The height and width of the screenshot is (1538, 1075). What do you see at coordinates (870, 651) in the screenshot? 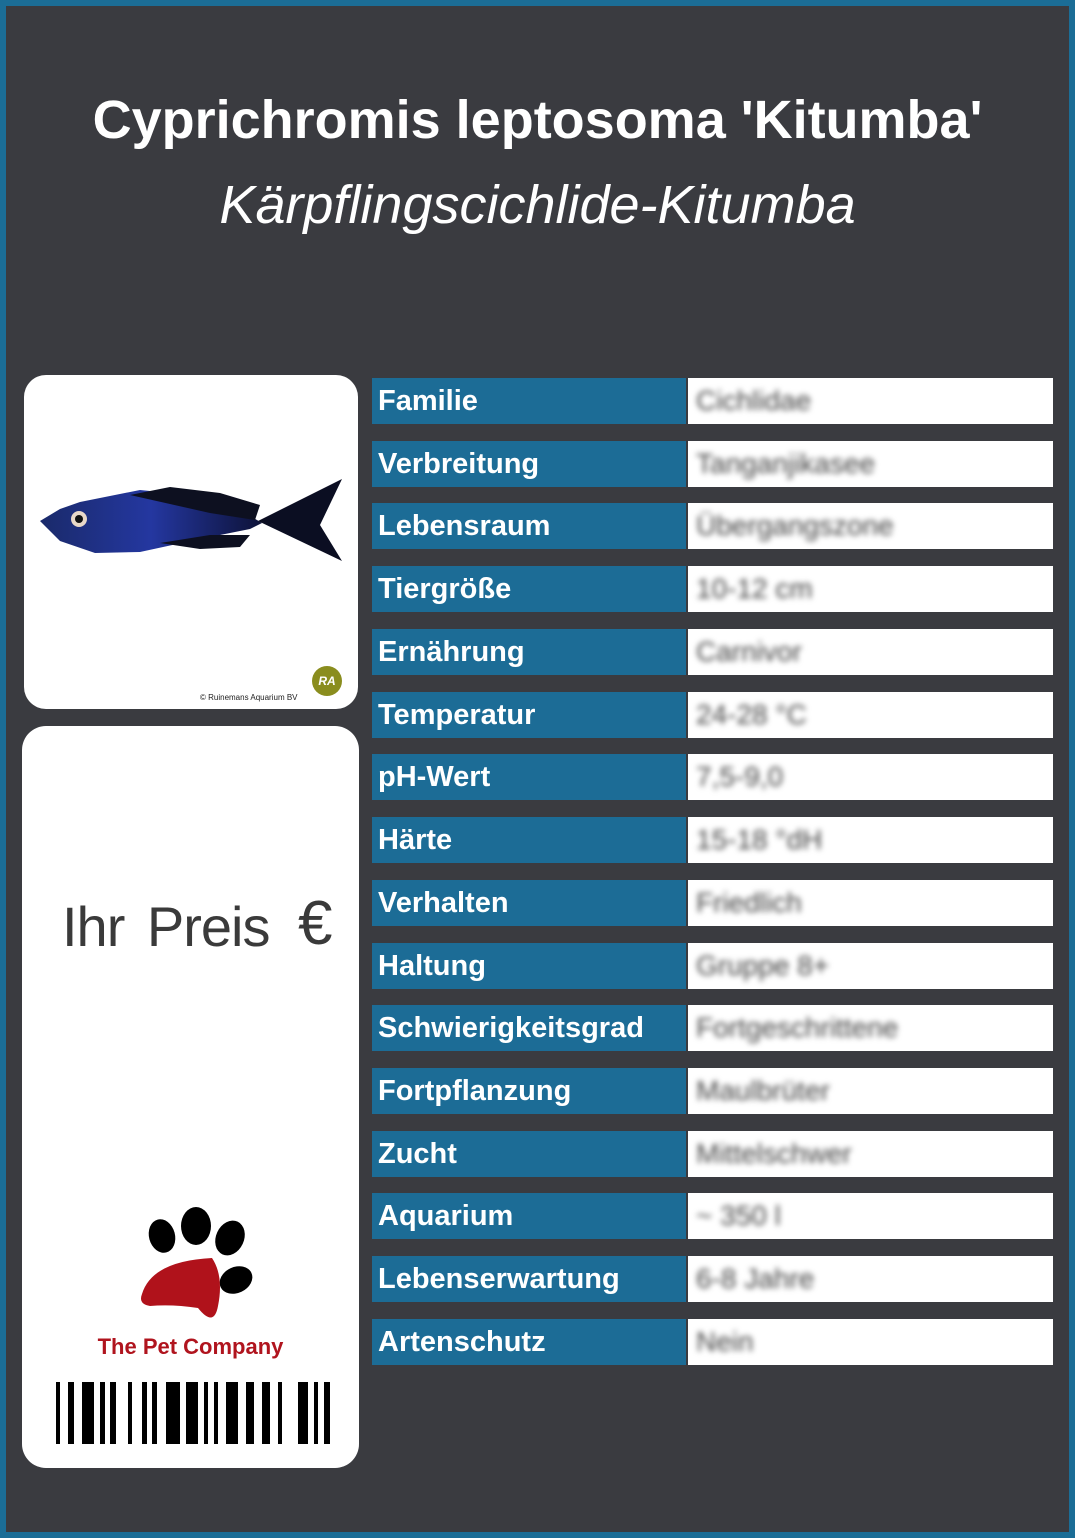
I see `info-value-cell: Carnivor` at bounding box center [870, 651].